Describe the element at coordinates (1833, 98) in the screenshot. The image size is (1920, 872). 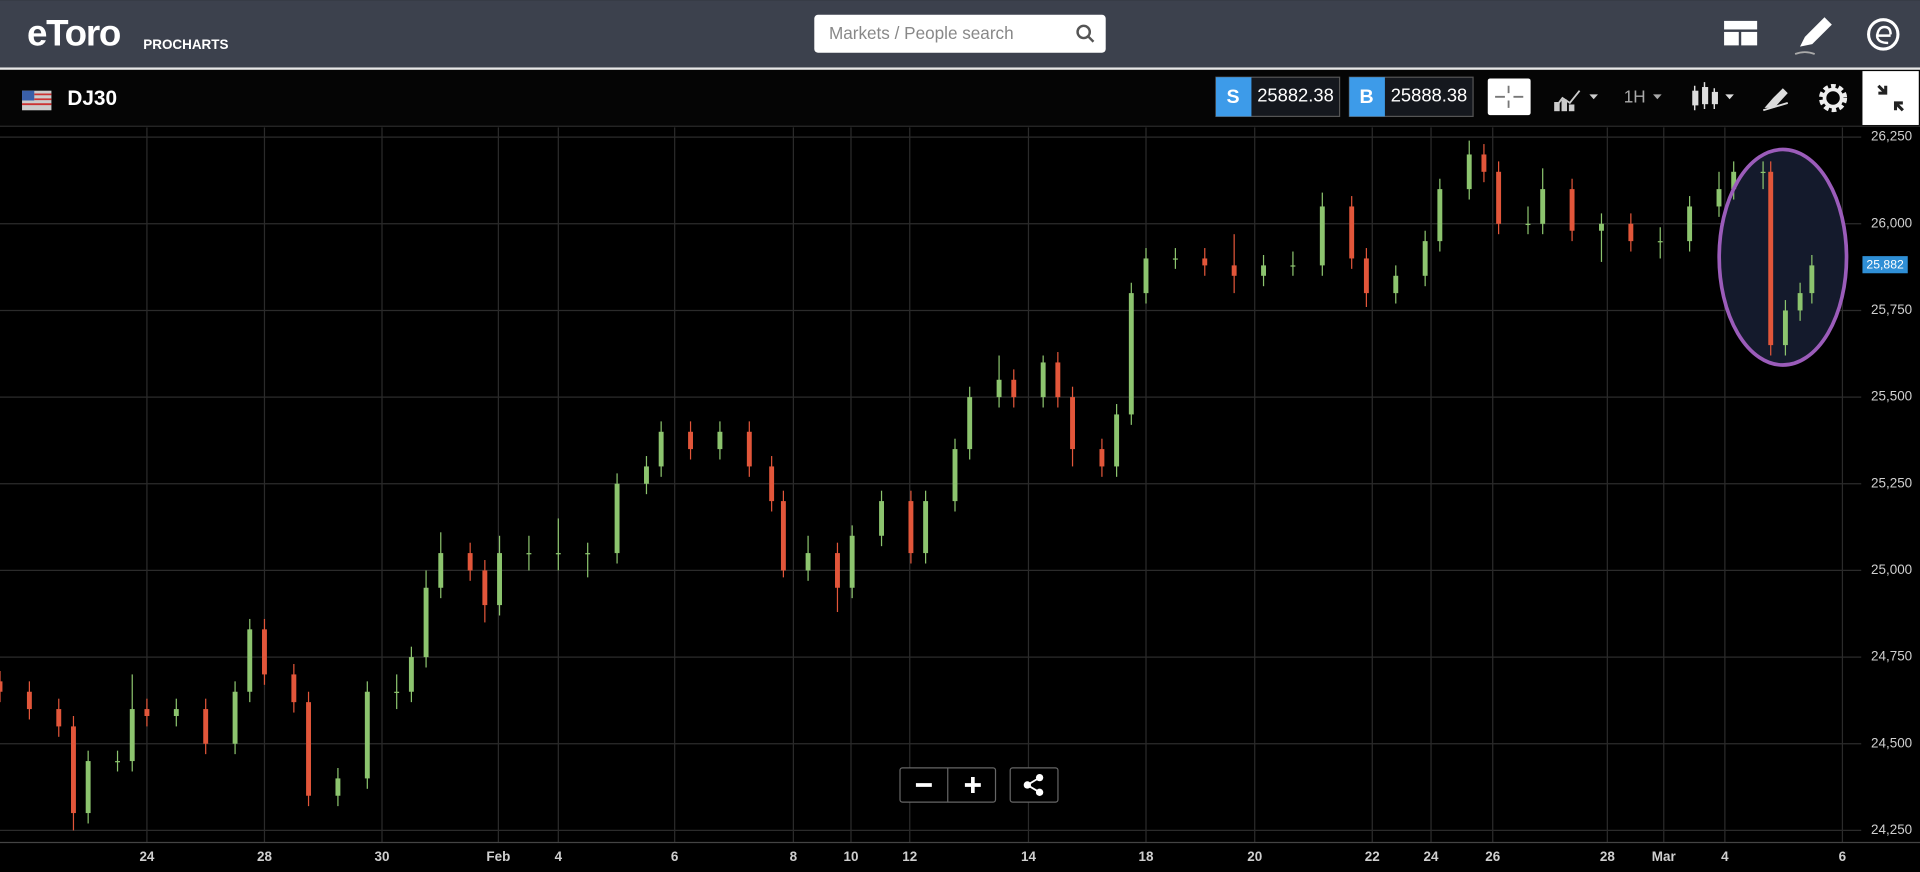
I see `settings-button` at that location.